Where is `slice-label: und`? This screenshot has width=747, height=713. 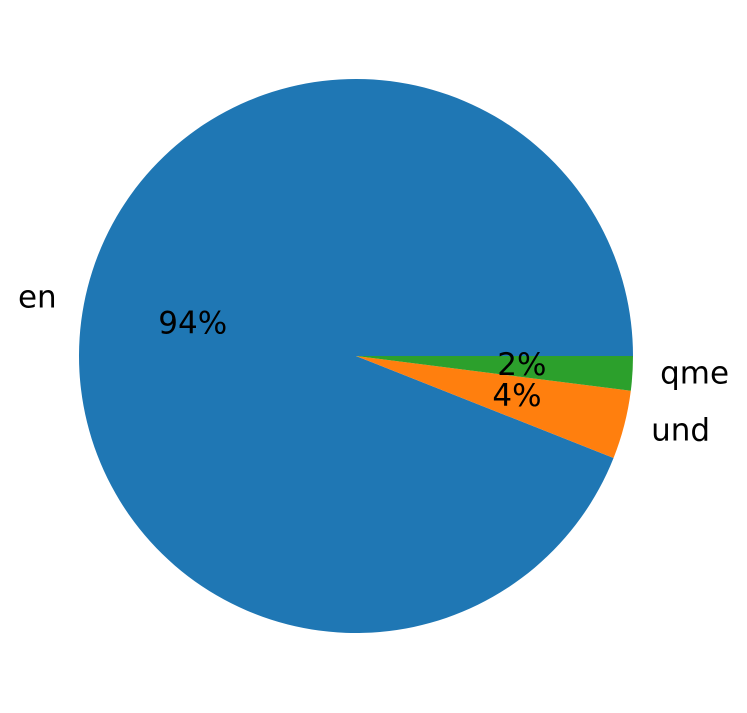 slice-label: und is located at coordinates (680, 430).